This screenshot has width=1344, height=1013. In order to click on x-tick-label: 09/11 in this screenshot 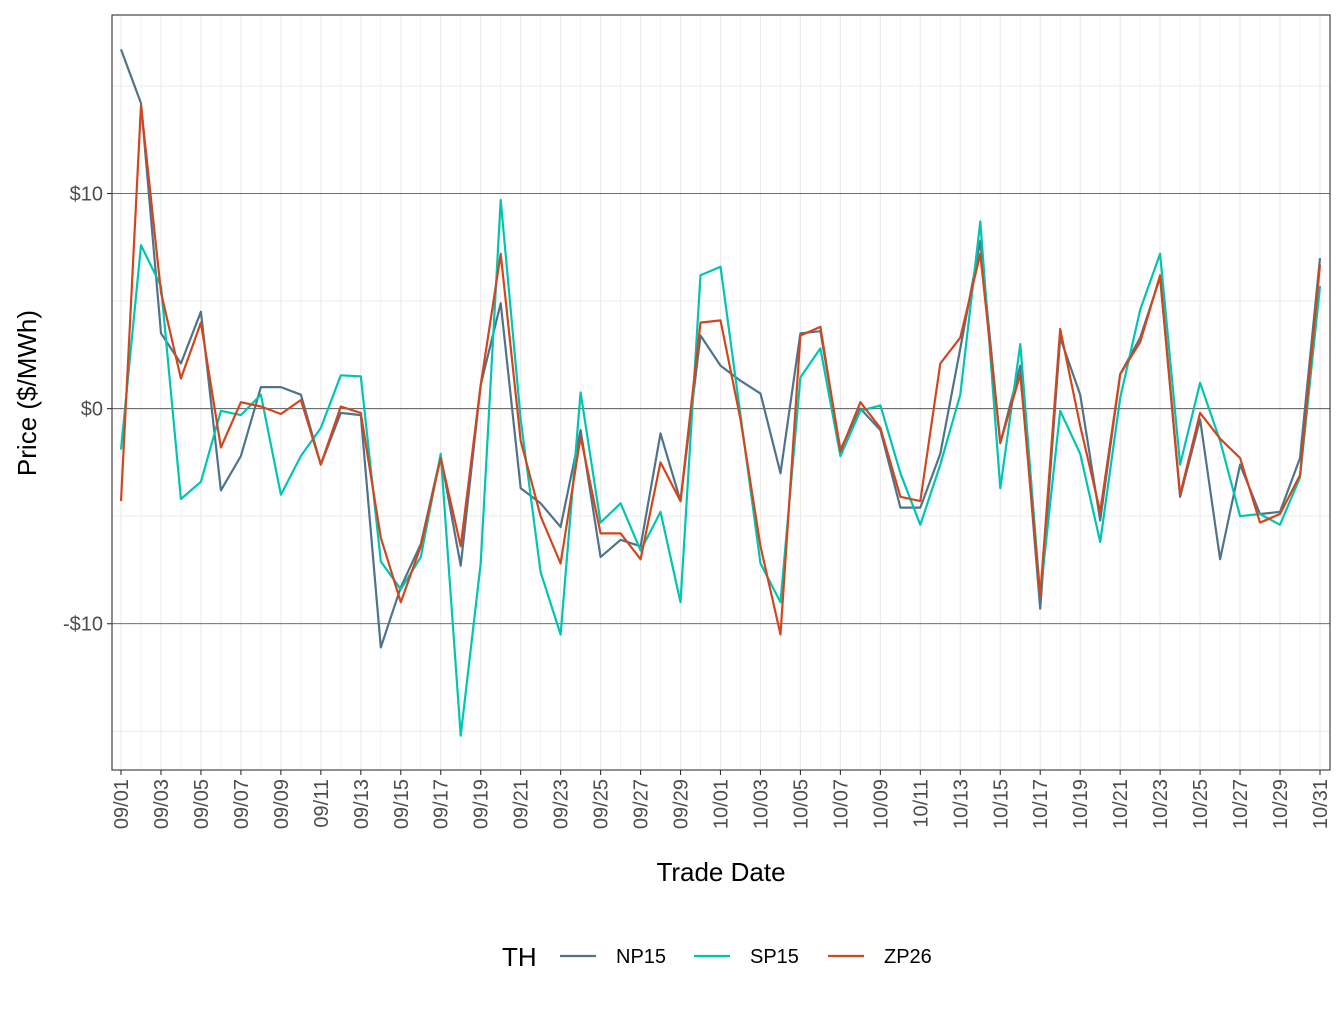, I will do `click(322, 803)`.